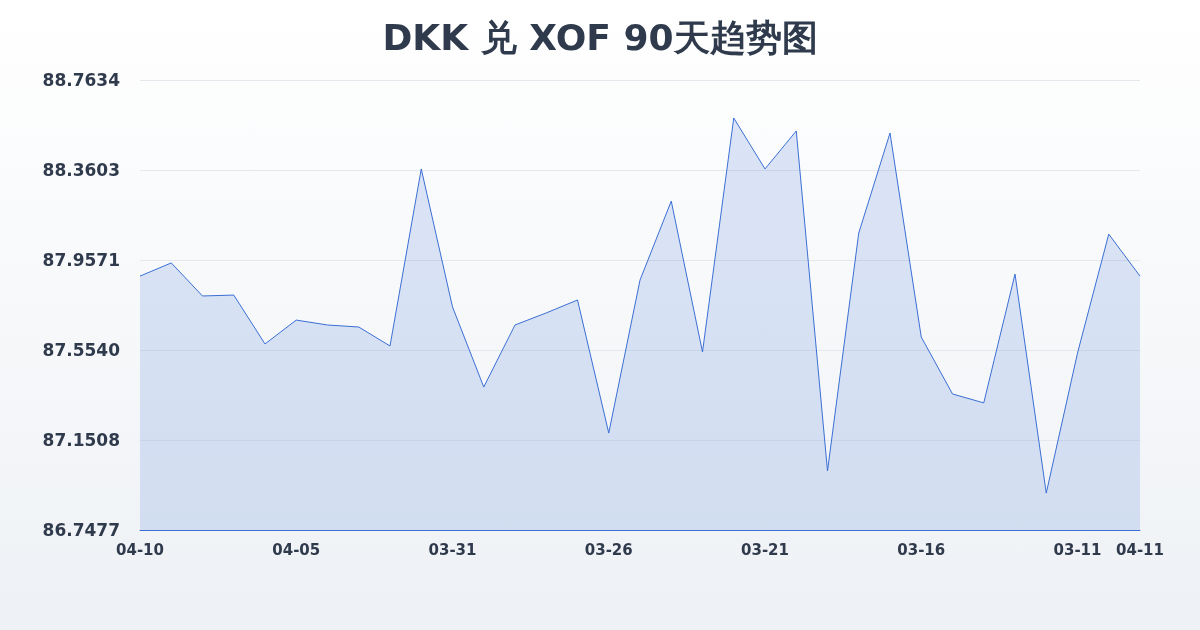 This screenshot has width=1200, height=630. Describe the element at coordinates (1077, 549) in the screenshot. I see `x-tick-label: 03-11` at that location.